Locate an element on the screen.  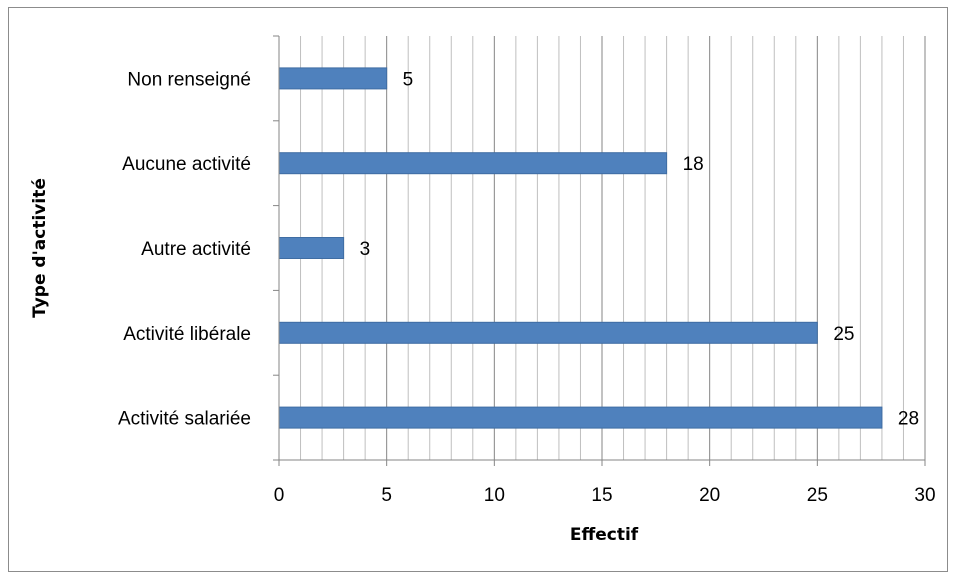
data-label: 25 is located at coordinates (843, 334).